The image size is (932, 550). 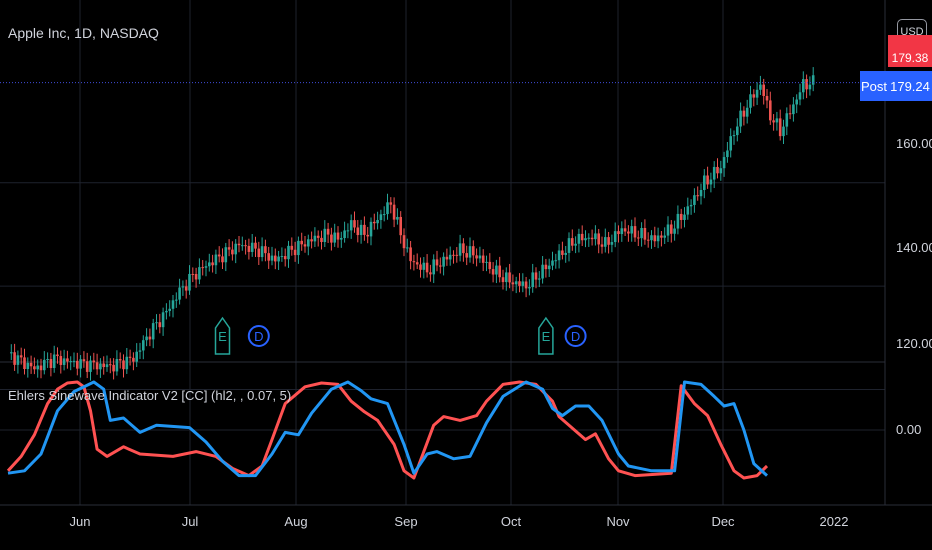 What do you see at coordinates (575, 336) in the screenshot?
I see `dividend-marker-label: D` at bounding box center [575, 336].